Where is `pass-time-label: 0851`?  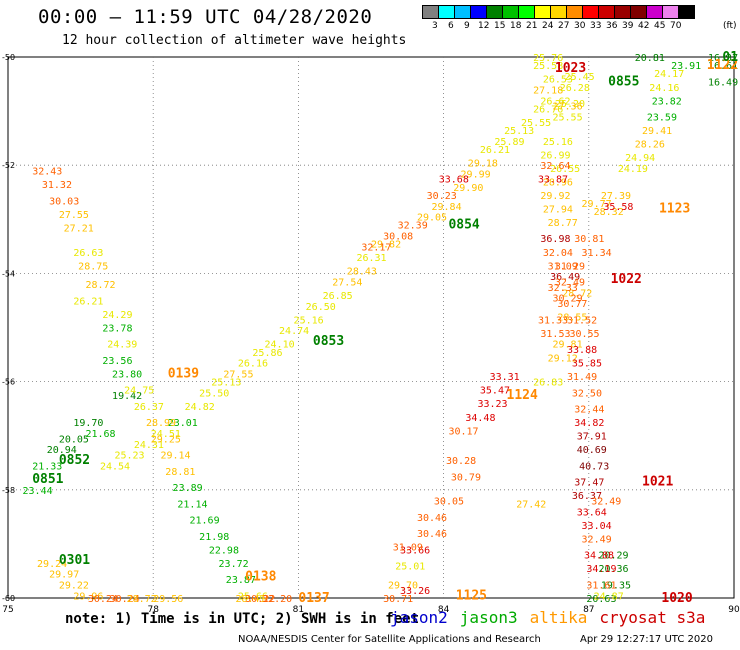 pass-time-label: 0851 is located at coordinates (47, 479).